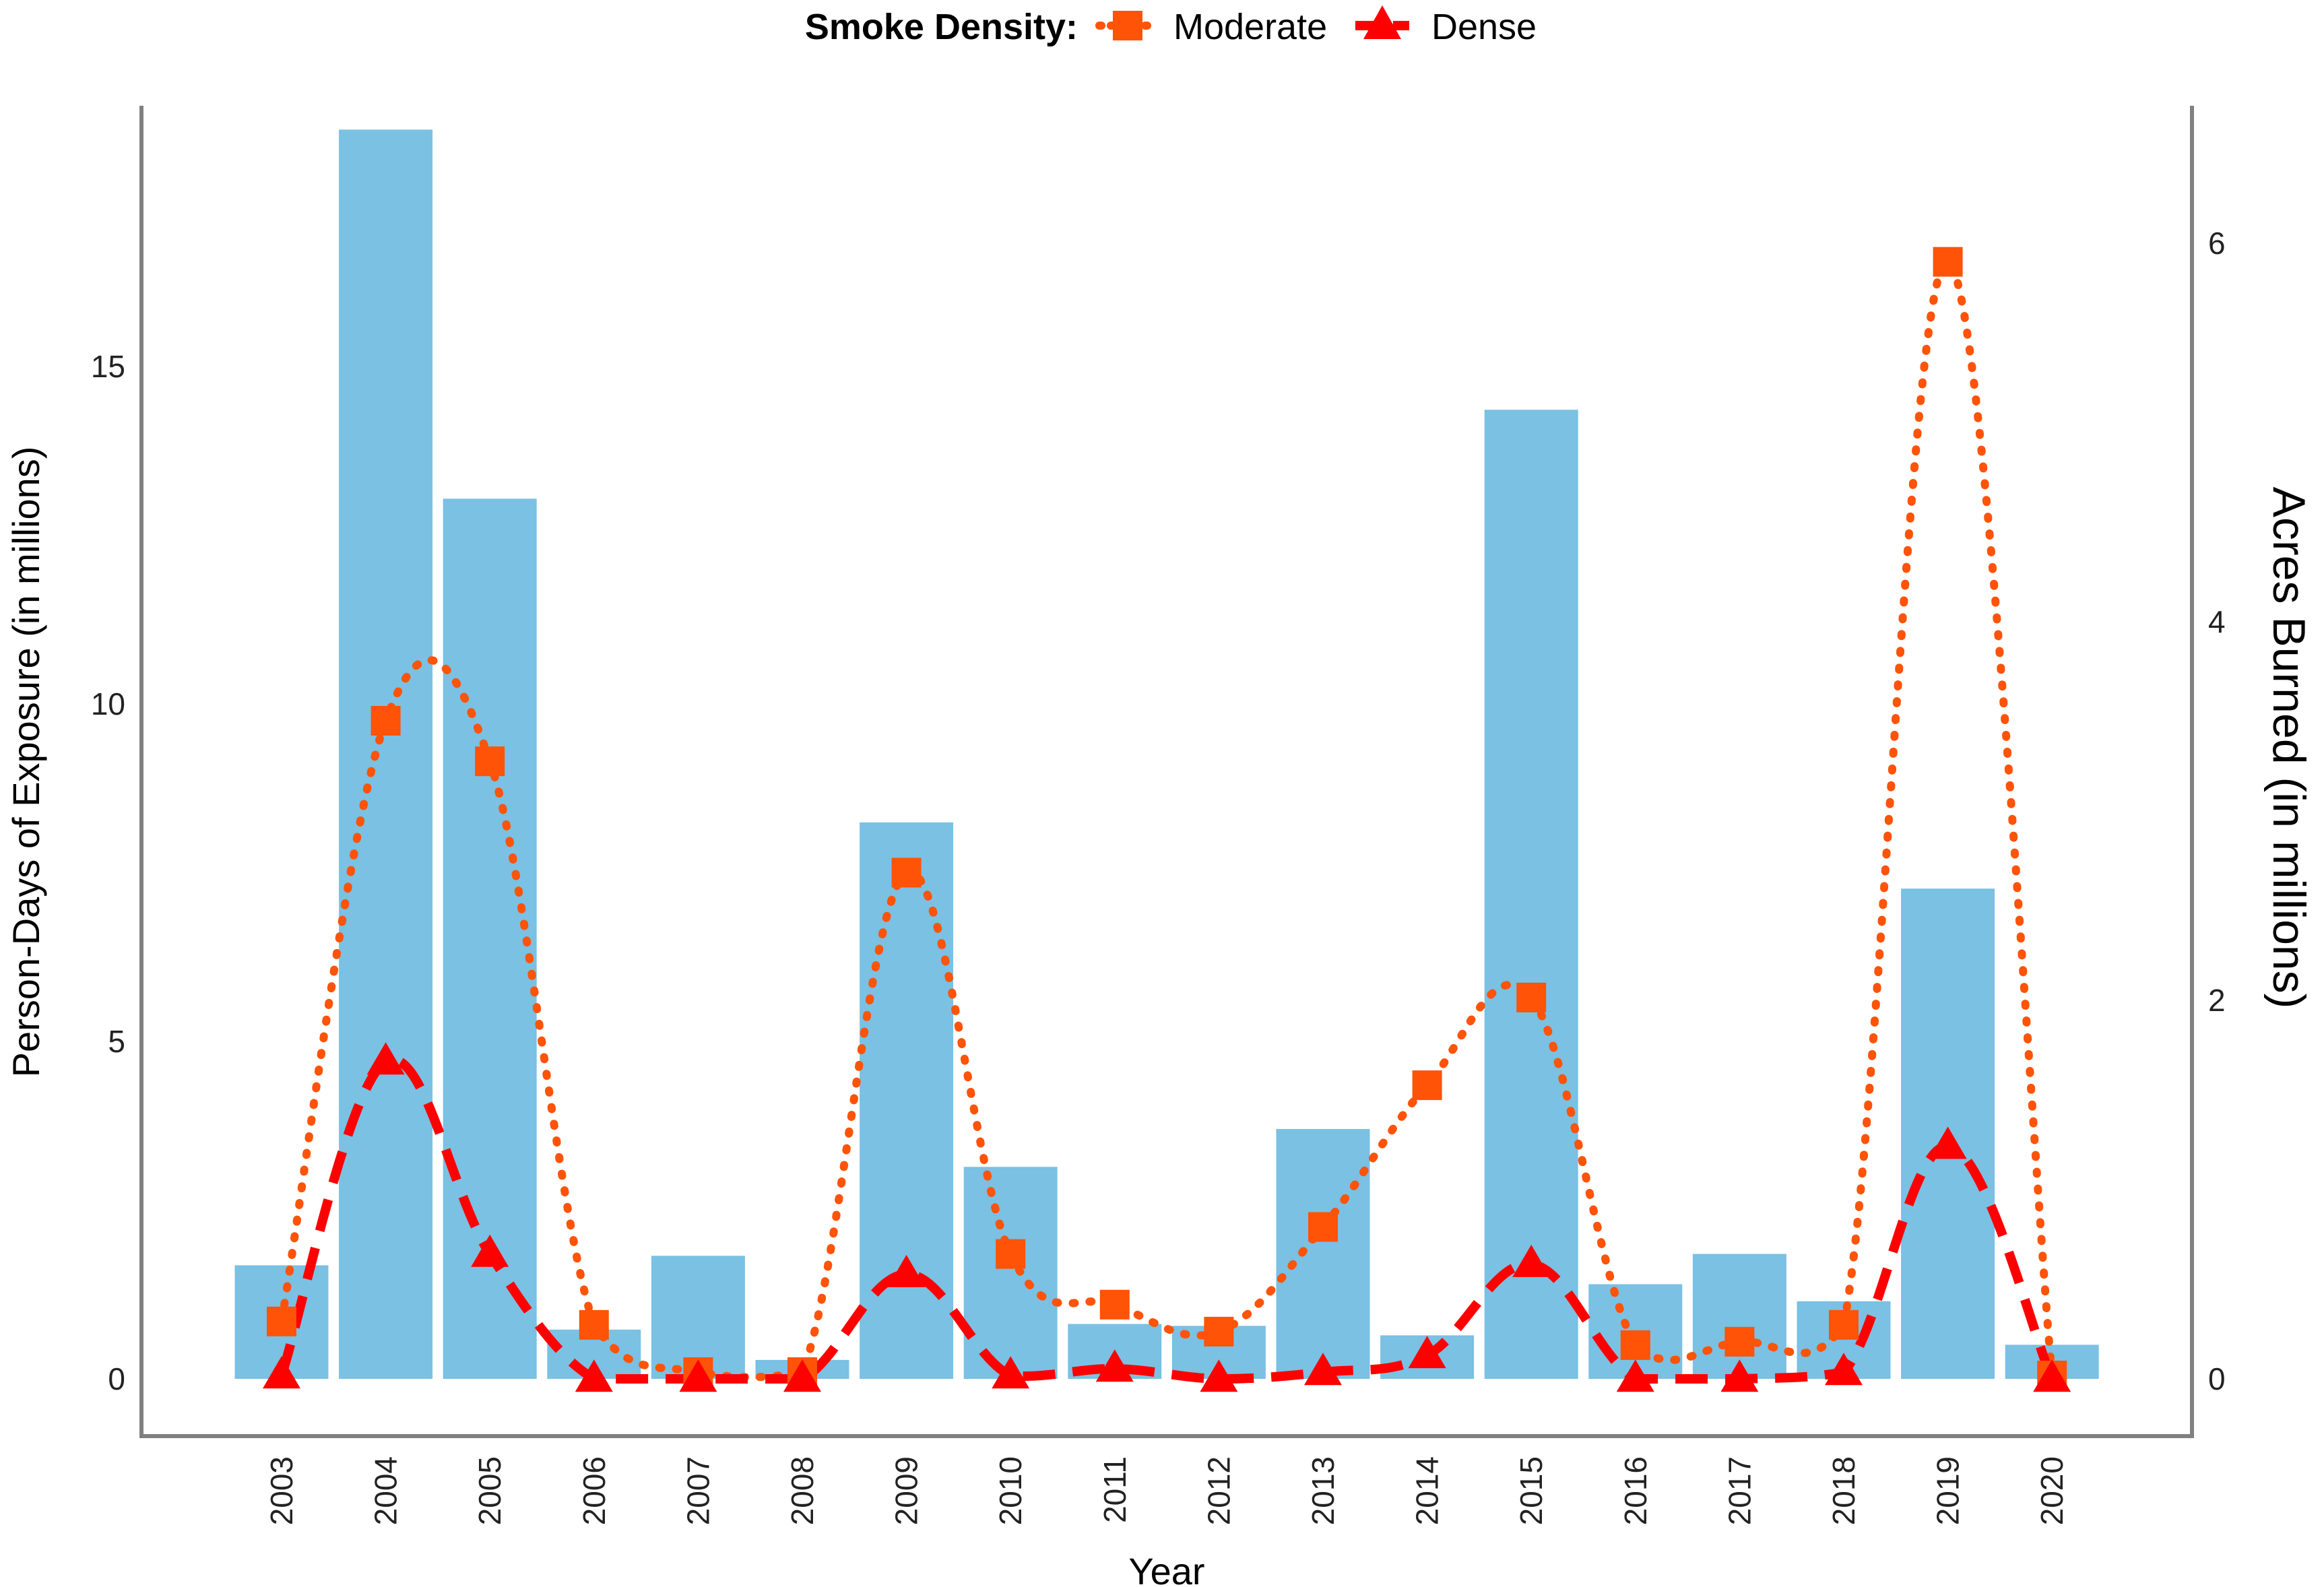  I want to click on legend-dense-label: Dense, so click(1484, 27).